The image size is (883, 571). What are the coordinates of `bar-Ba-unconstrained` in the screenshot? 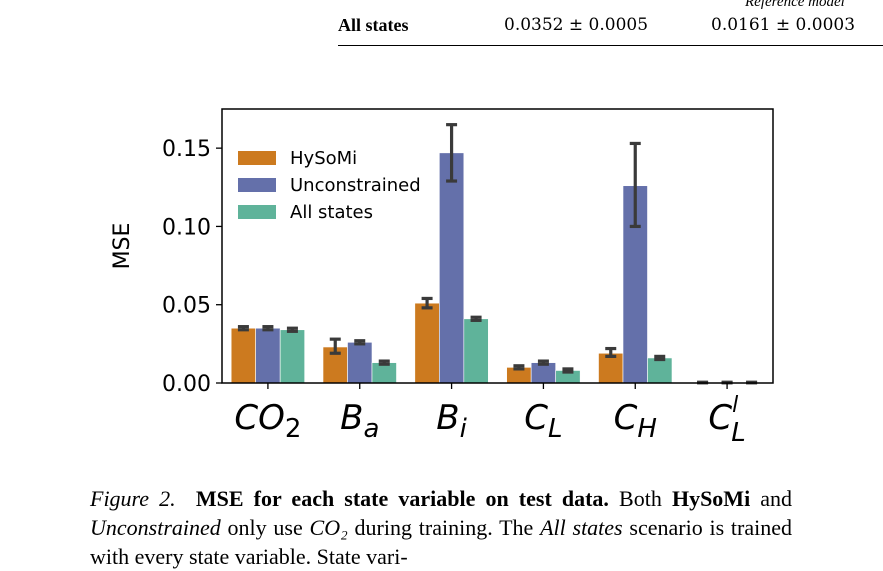 It's located at (360, 362).